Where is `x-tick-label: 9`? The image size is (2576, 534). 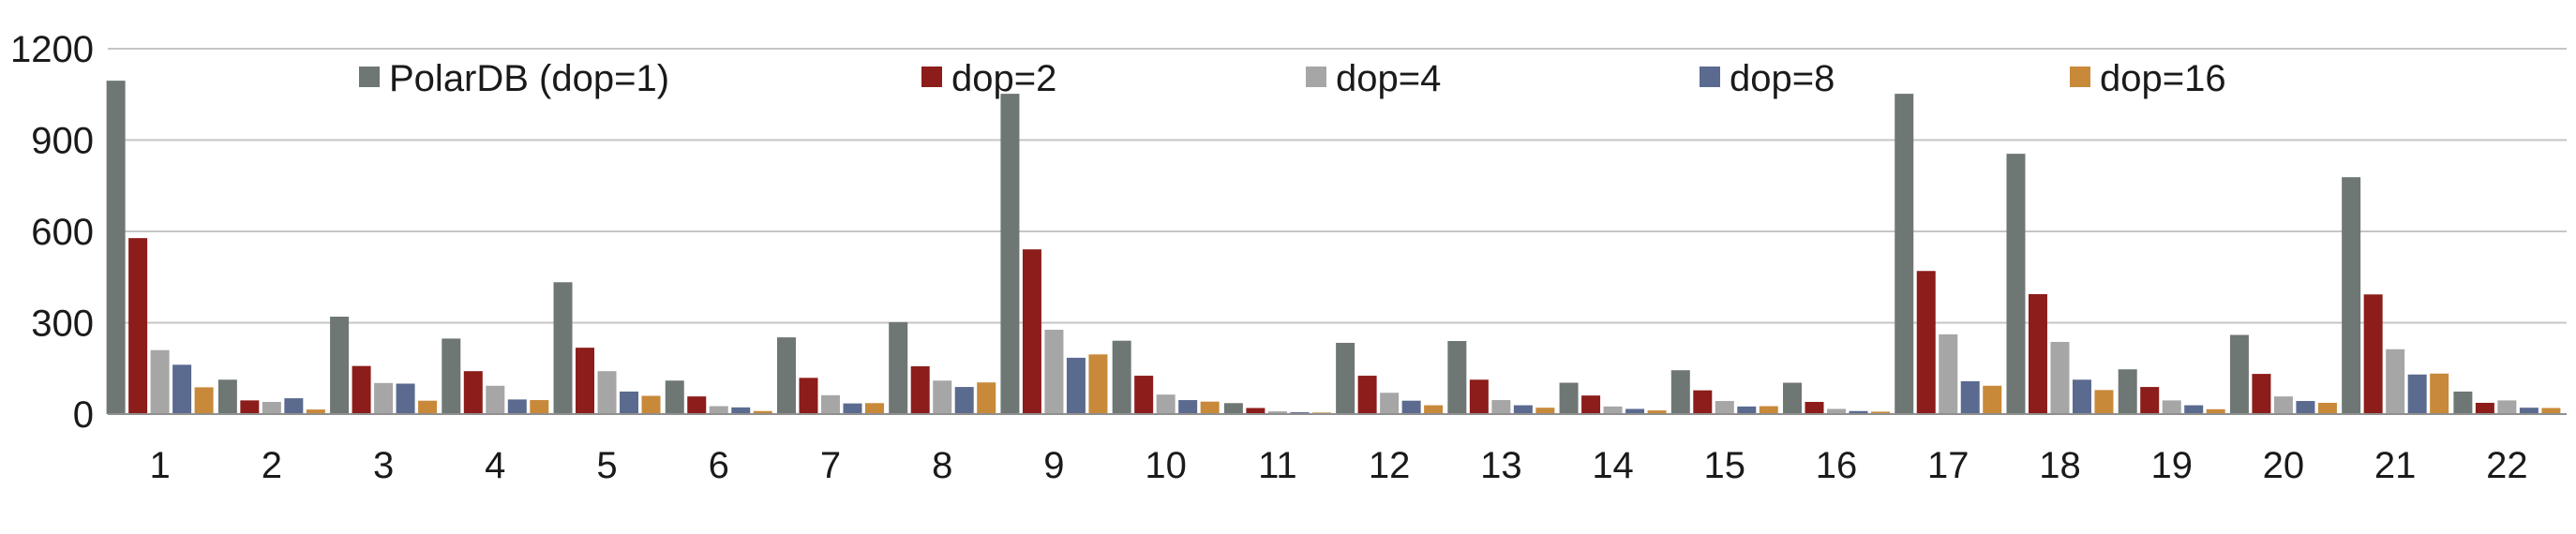 x-tick-label: 9 is located at coordinates (1054, 465).